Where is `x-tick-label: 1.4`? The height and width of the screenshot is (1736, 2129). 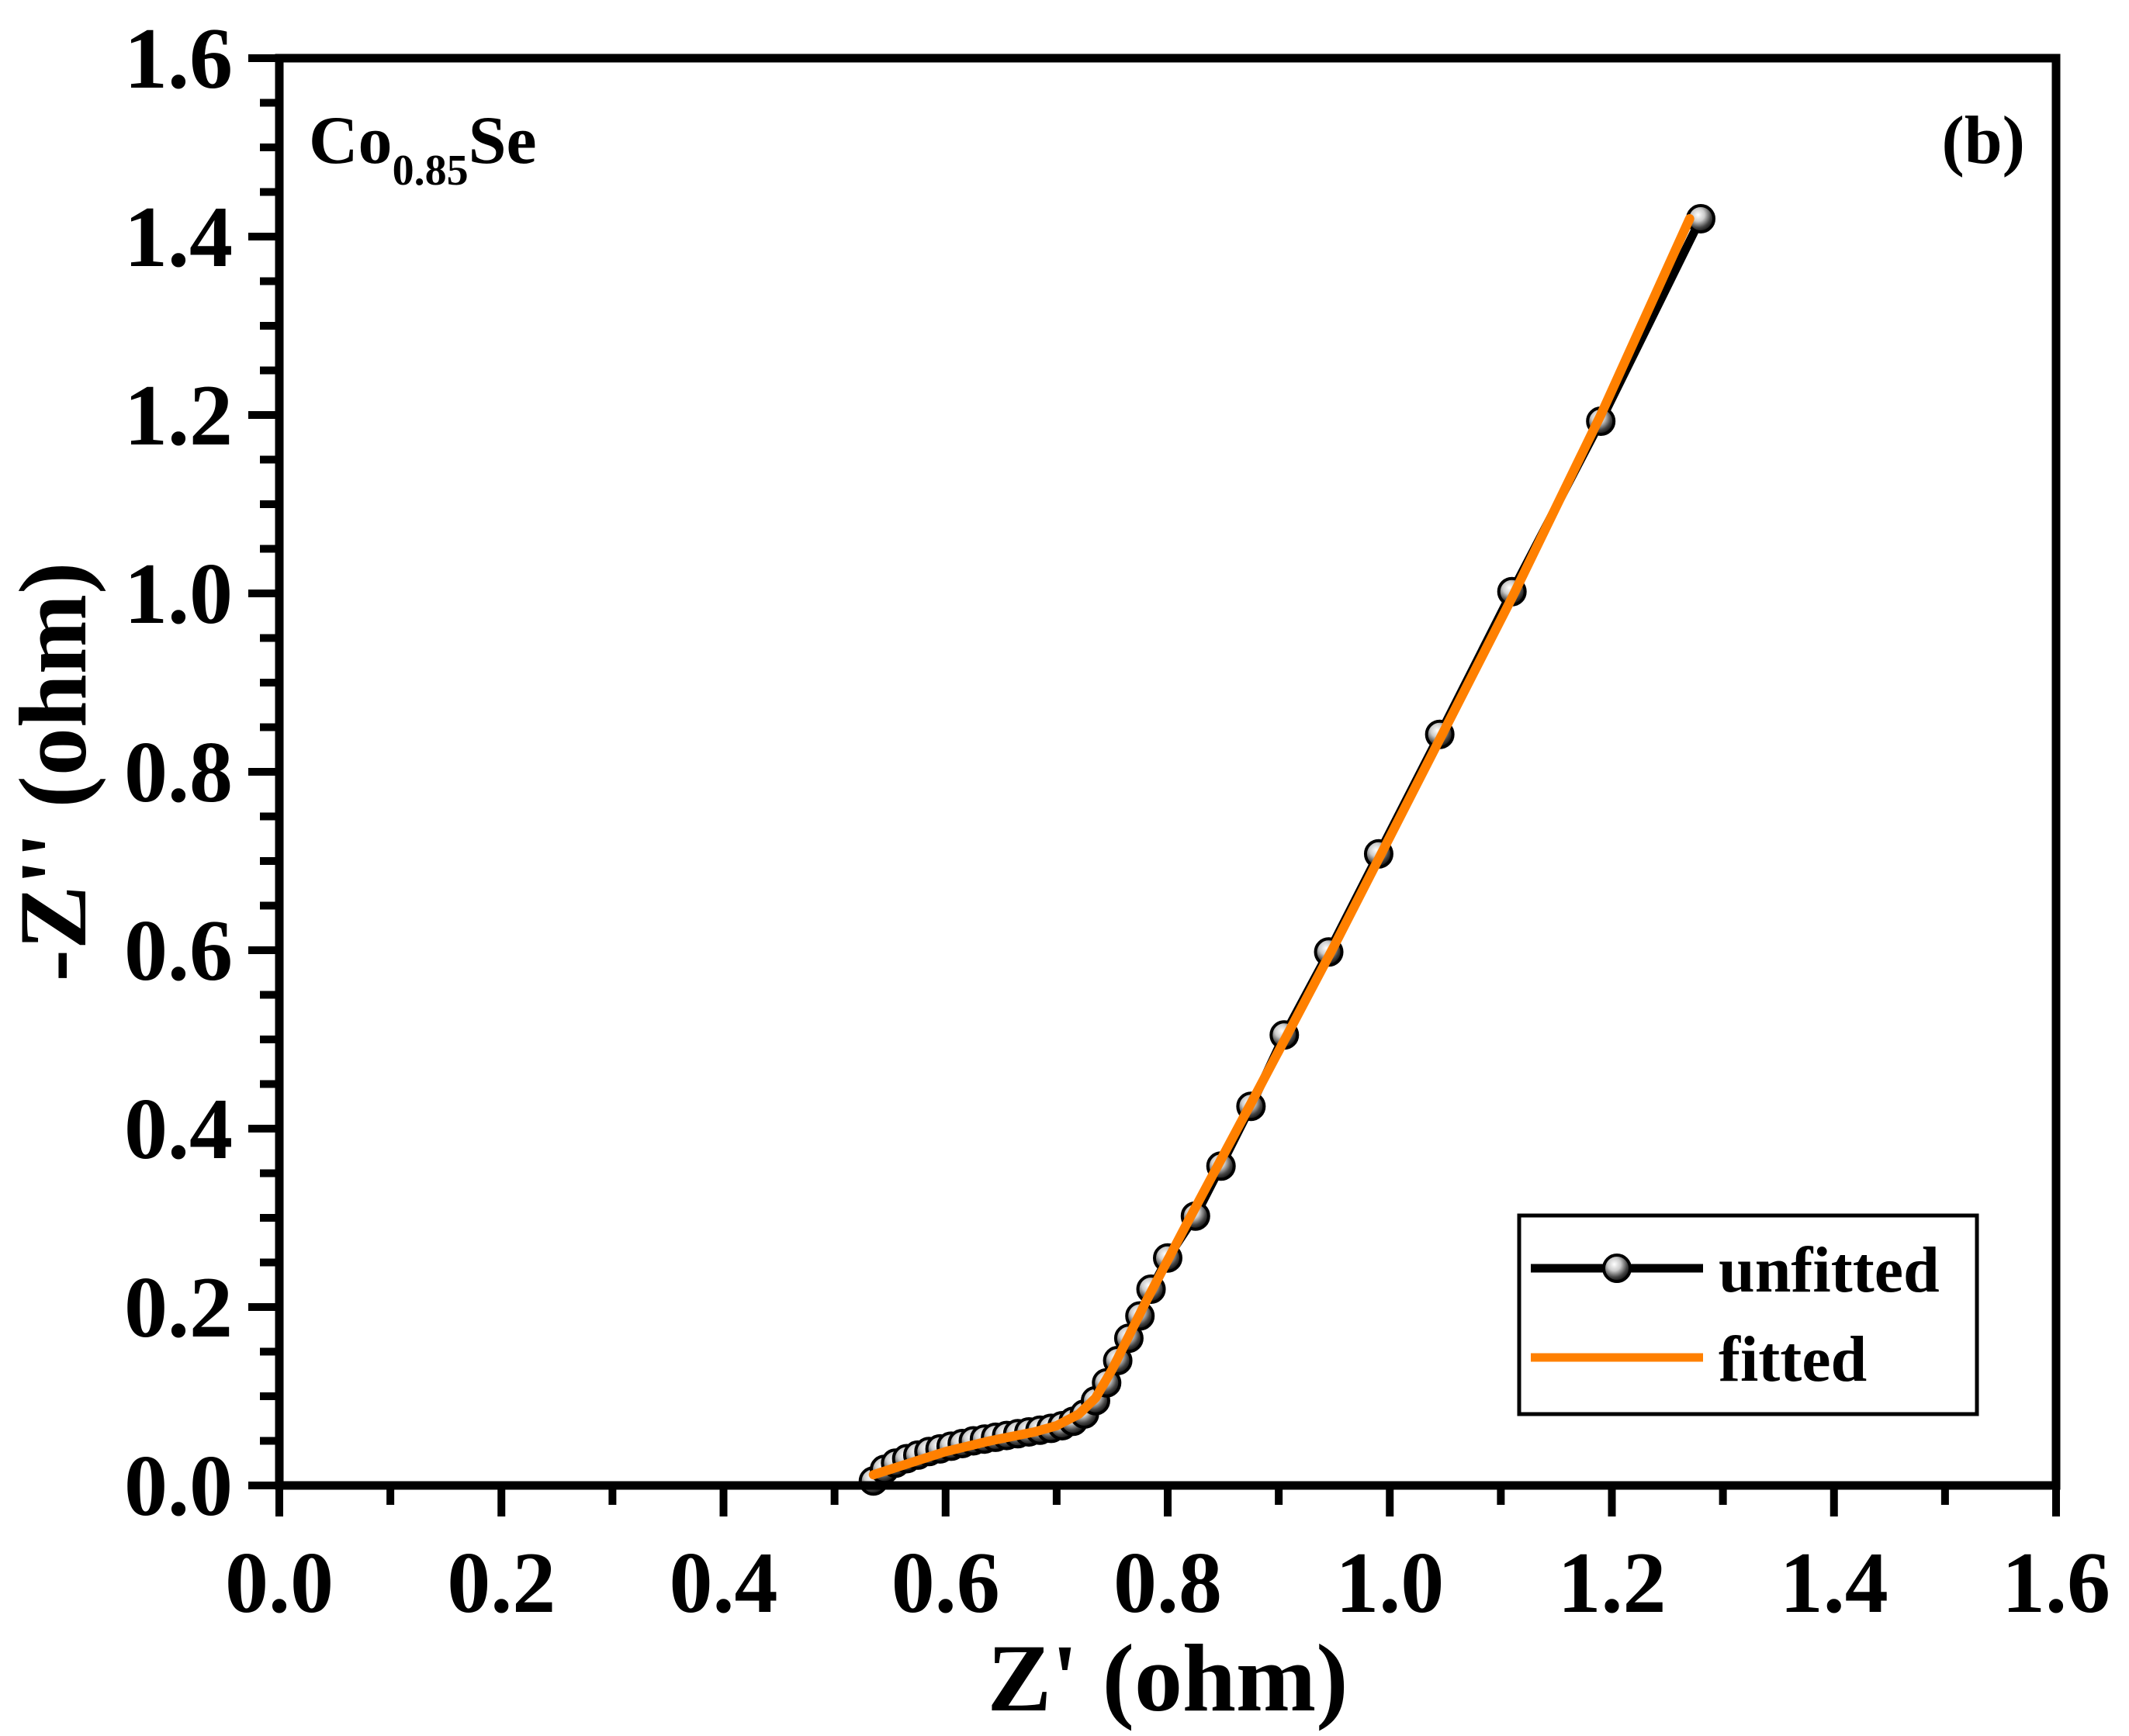
x-tick-label: 1.4 is located at coordinates (1834, 1583).